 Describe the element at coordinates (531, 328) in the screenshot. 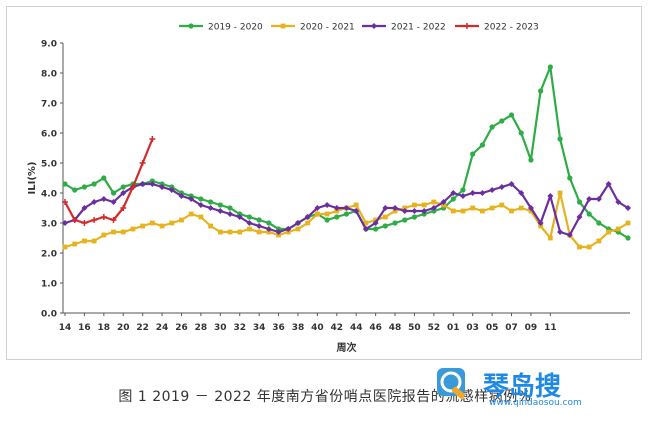

I see `x-tick-label: 09` at that location.